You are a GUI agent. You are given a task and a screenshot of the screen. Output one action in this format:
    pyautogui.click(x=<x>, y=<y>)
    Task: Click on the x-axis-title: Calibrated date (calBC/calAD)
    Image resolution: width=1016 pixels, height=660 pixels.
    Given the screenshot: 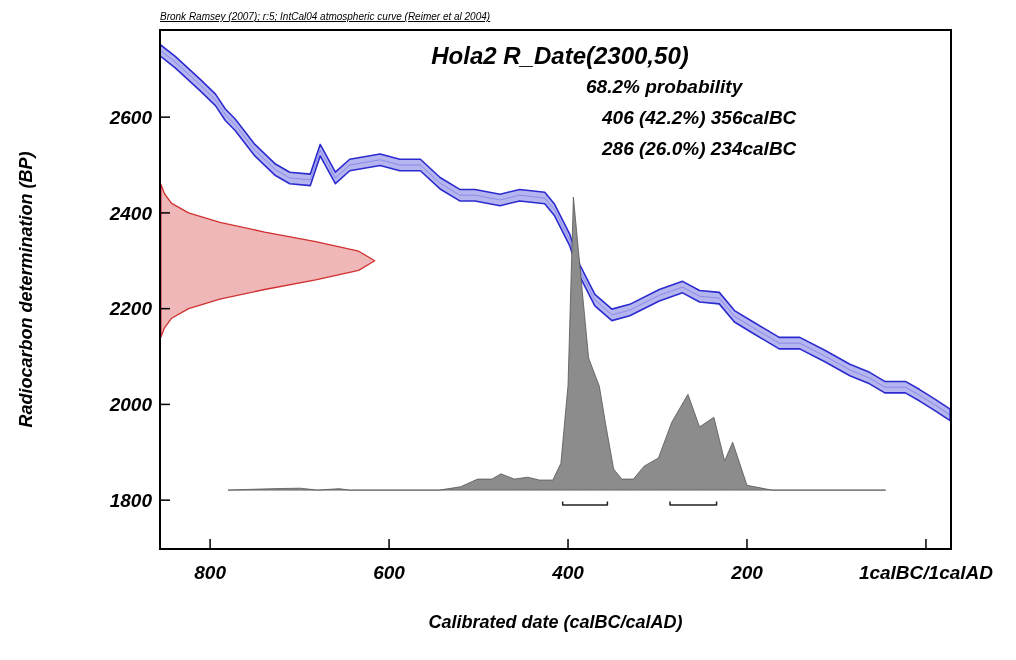 What is the action you would take?
    pyautogui.click(x=555, y=622)
    